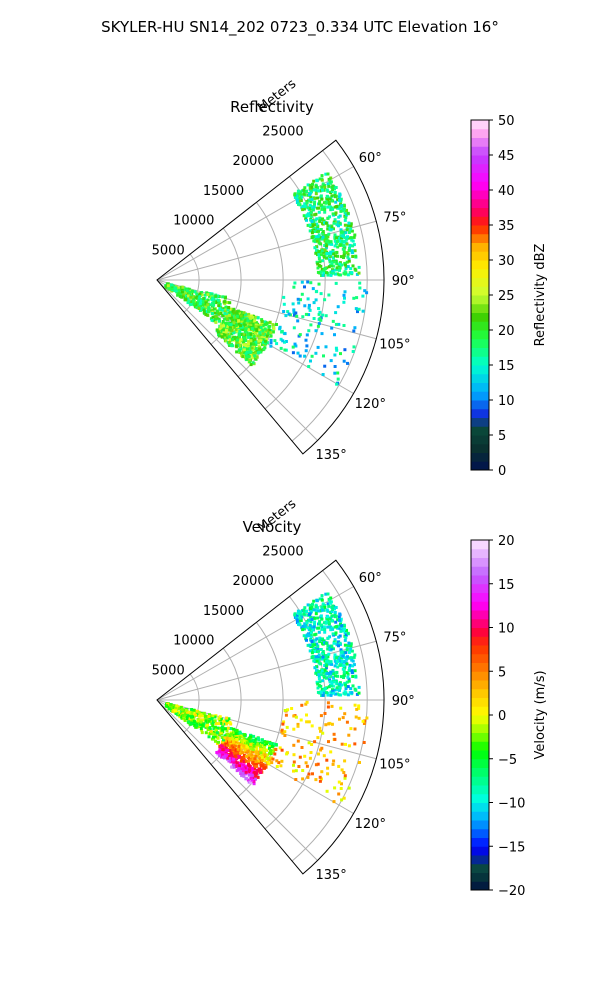 The height and width of the screenshot is (1000, 600). Describe the element at coordinates (255, 643) in the screenshot. I see `azimuth-gridline` at that location.